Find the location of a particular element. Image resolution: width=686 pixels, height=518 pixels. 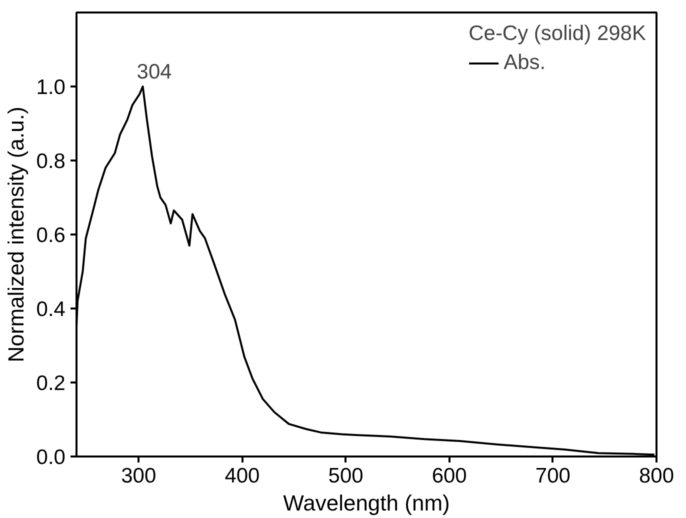

y-tick-label: 1.0 is located at coordinates (51, 87).